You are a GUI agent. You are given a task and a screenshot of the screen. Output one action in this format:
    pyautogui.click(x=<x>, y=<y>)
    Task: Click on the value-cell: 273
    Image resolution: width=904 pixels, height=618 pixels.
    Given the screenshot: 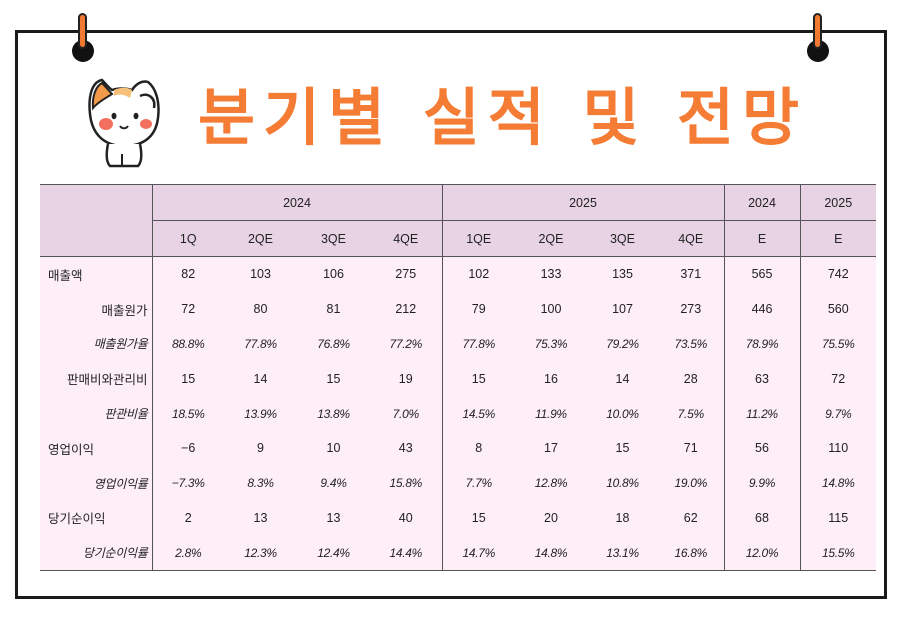 What is the action you would take?
    pyautogui.click(x=691, y=309)
    